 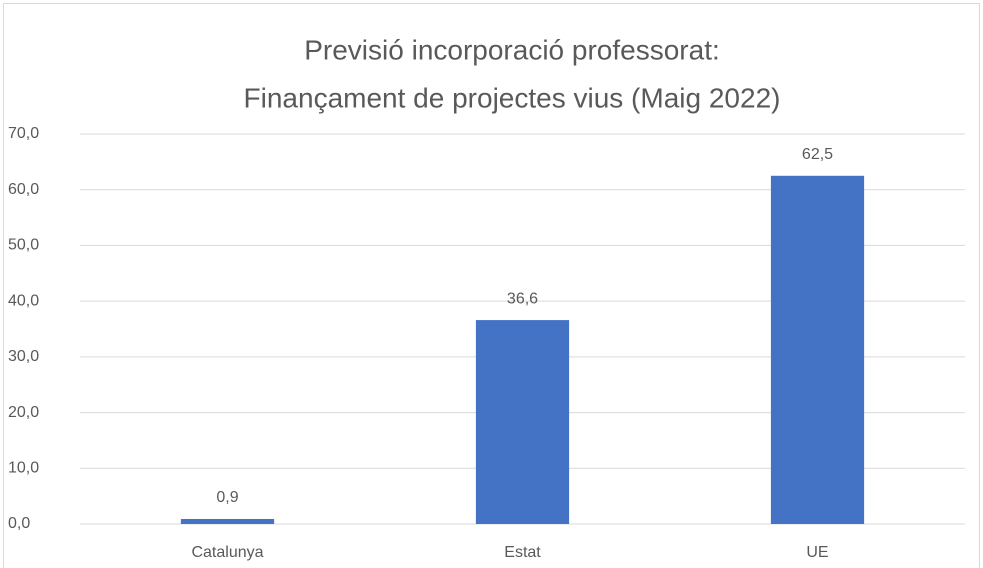 What do you see at coordinates (817, 154) in the screenshot?
I see `data-label: 62,5` at bounding box center [817, 154].